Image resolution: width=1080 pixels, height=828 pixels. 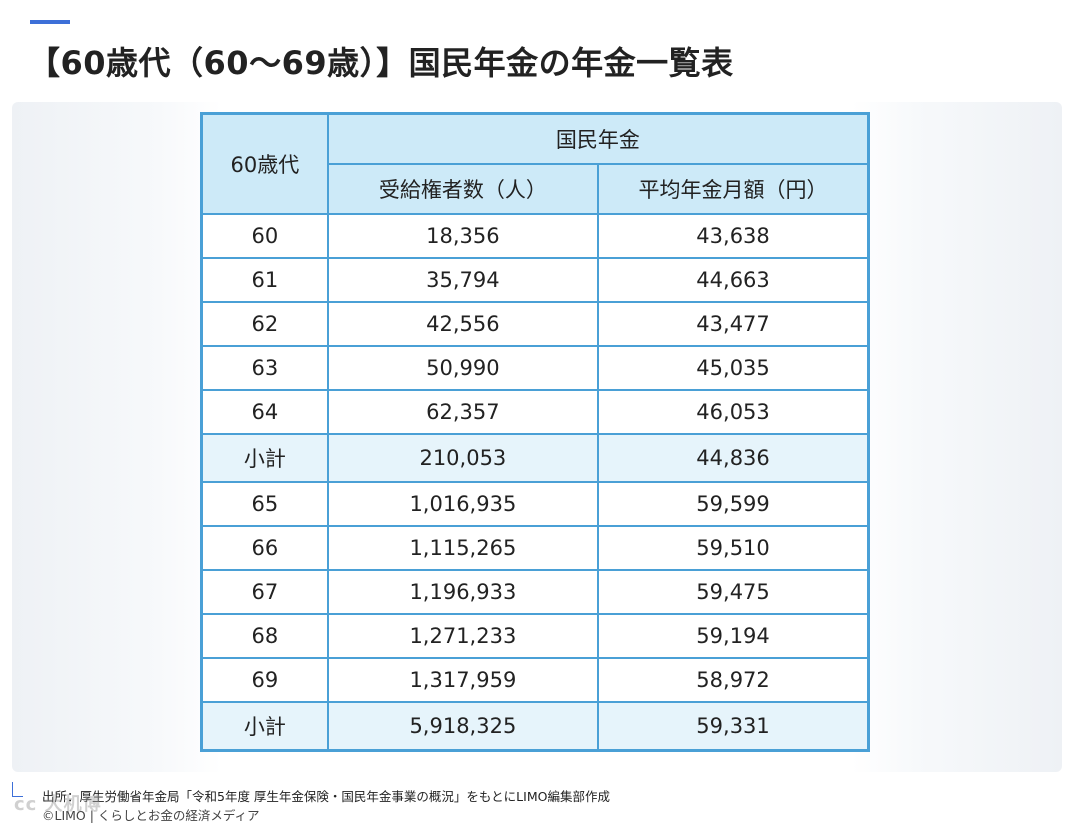 What do you see at coordinates (381, 63) in the screenshot?
I see `page-title: 【60歳代（60〜69歳）】国民年金の年金一覧表` at bounding box center [381, 63].